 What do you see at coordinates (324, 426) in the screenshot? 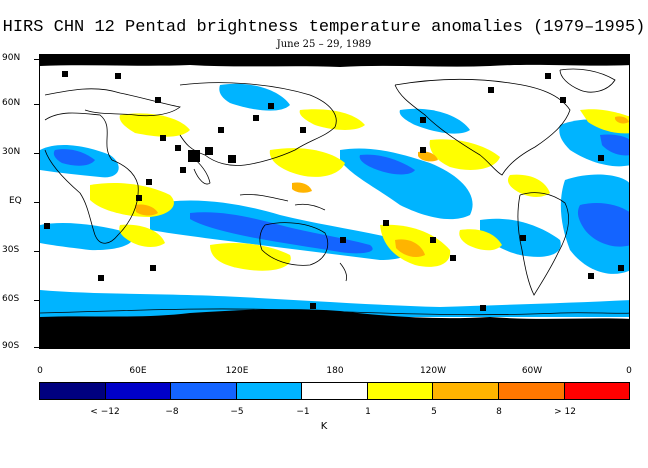
I see `colorbar-unit: K` at bounding box center [324, 426].